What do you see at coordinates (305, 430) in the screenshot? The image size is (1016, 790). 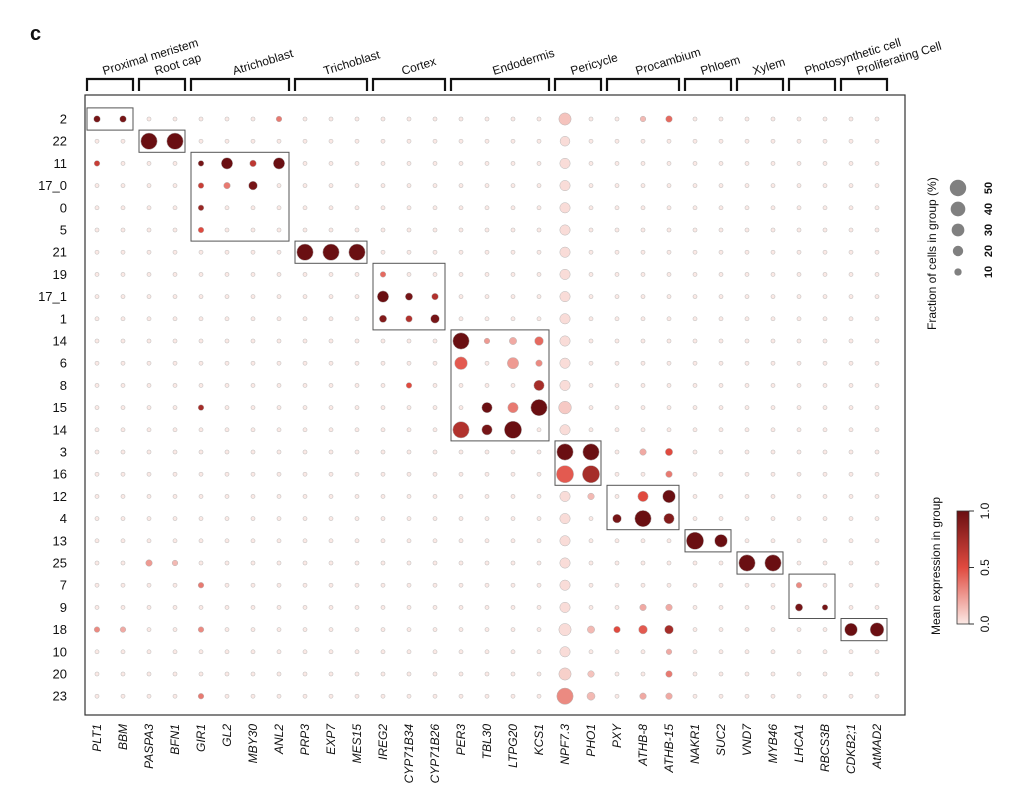 I see `dot-14-PRP3` at bounding box center [305, 430].